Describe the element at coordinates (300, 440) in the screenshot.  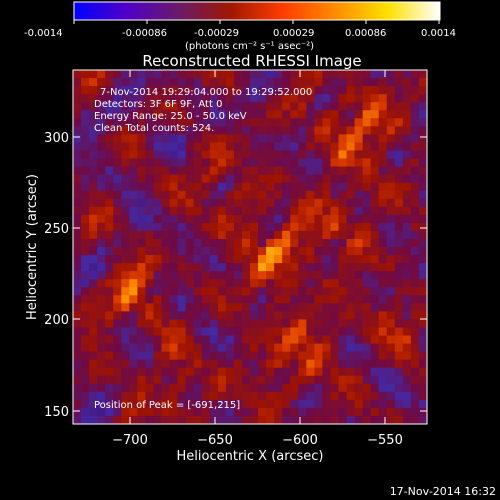
I see `x-tick-label: −600` at that location.